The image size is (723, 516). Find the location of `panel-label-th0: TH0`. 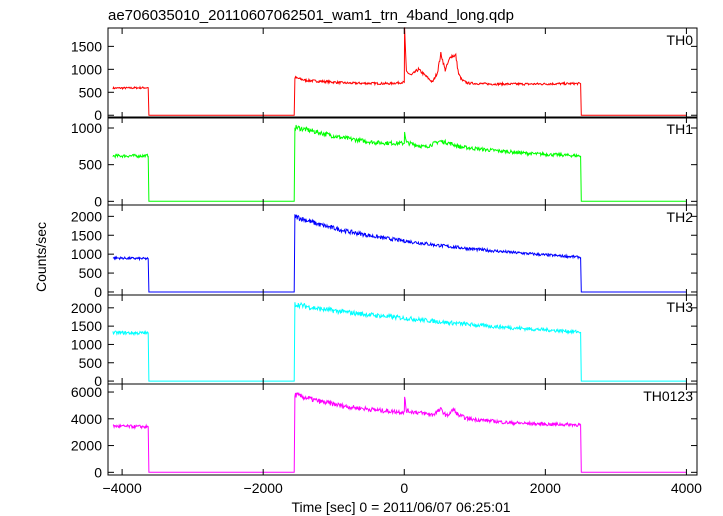

panel-label-th0: TH0 is located at coordinates (680, 40).